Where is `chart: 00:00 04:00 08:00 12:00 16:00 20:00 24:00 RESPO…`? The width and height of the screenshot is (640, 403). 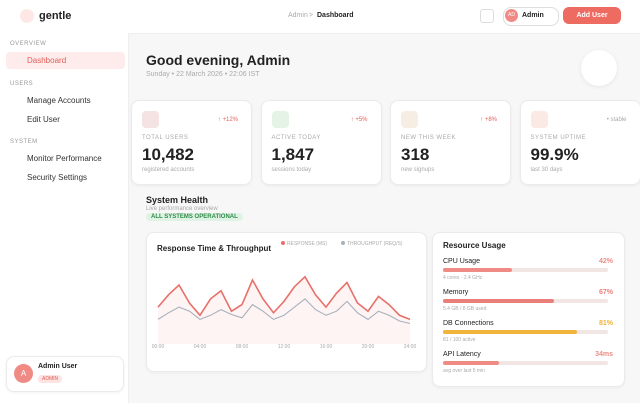 chart: 00:00 04:00 08:00 12:00 16:00 20:00 24:00 RESPO… is located at coordinates (284, 295).